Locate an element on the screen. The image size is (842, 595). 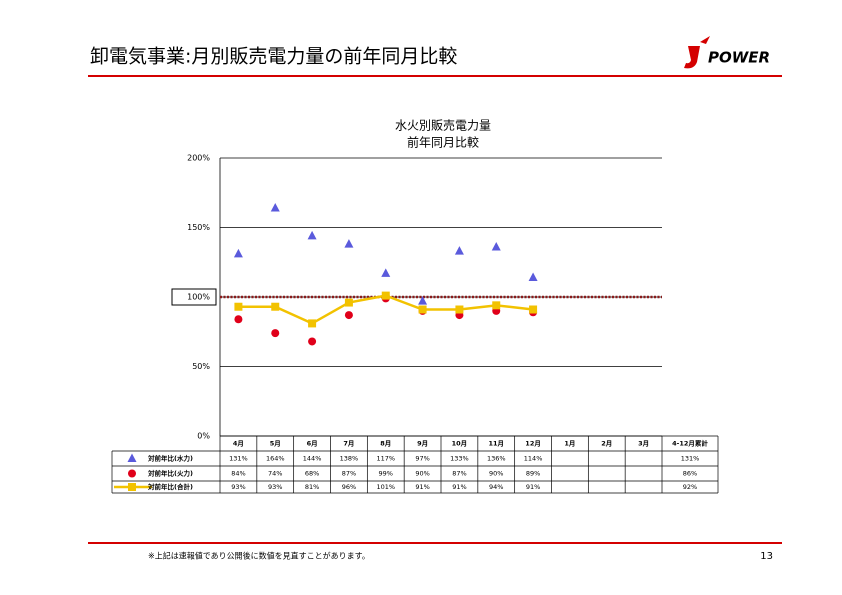
table-value: 68% is located at coordinates (312, 474).